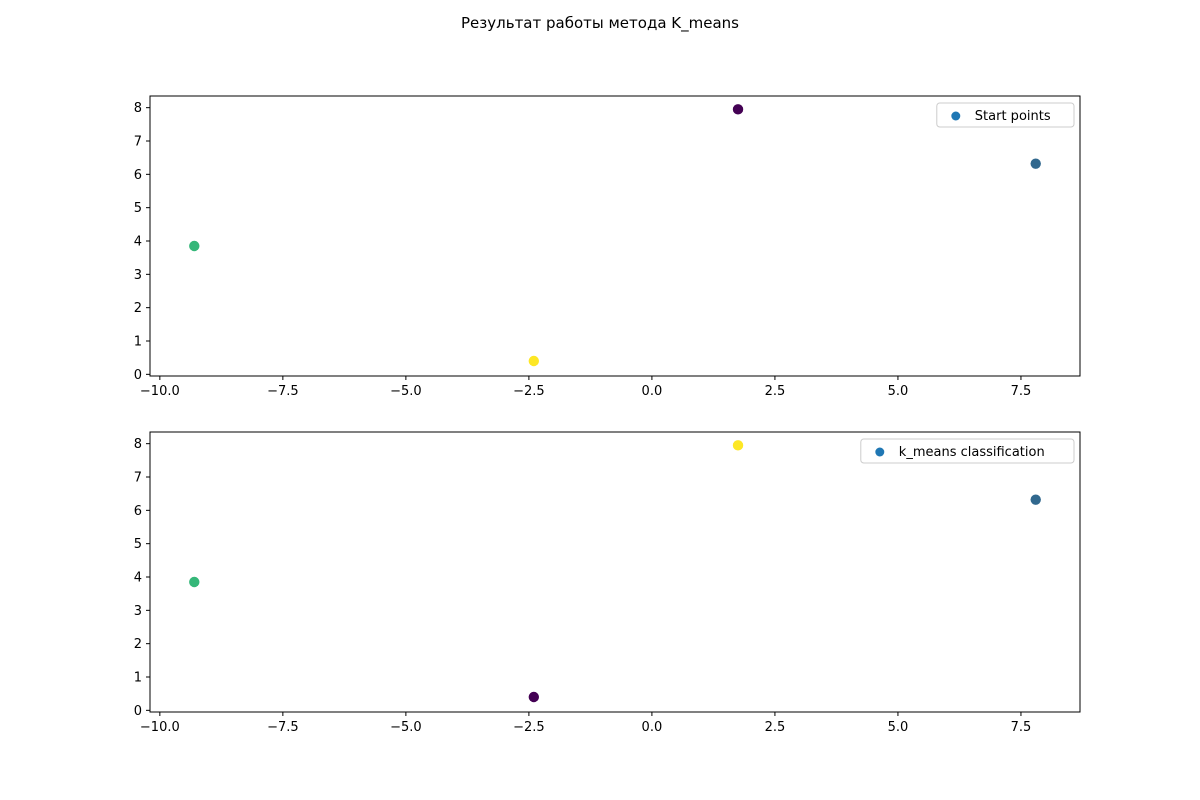 The image size is (1200, 800). I want to click on legend-label: Start points, so click(1013, 116).